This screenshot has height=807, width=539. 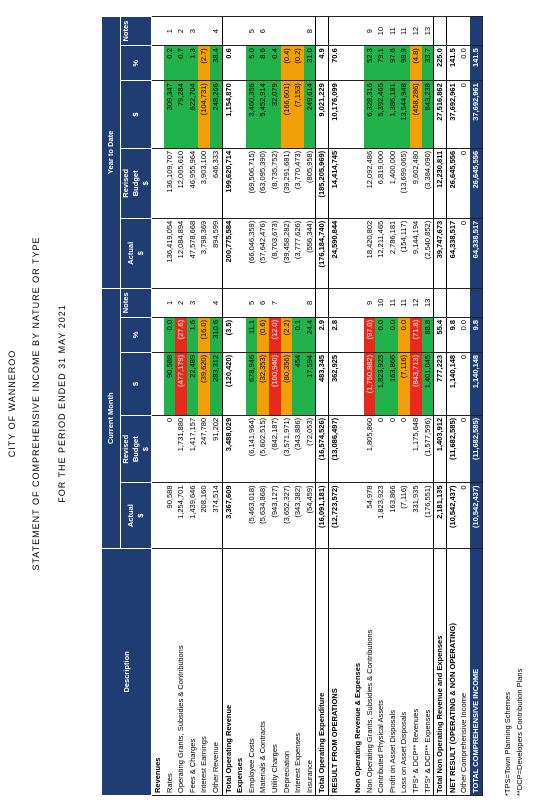 I want to click on current-month-note-cell: 12, so click(x=416, y=303).